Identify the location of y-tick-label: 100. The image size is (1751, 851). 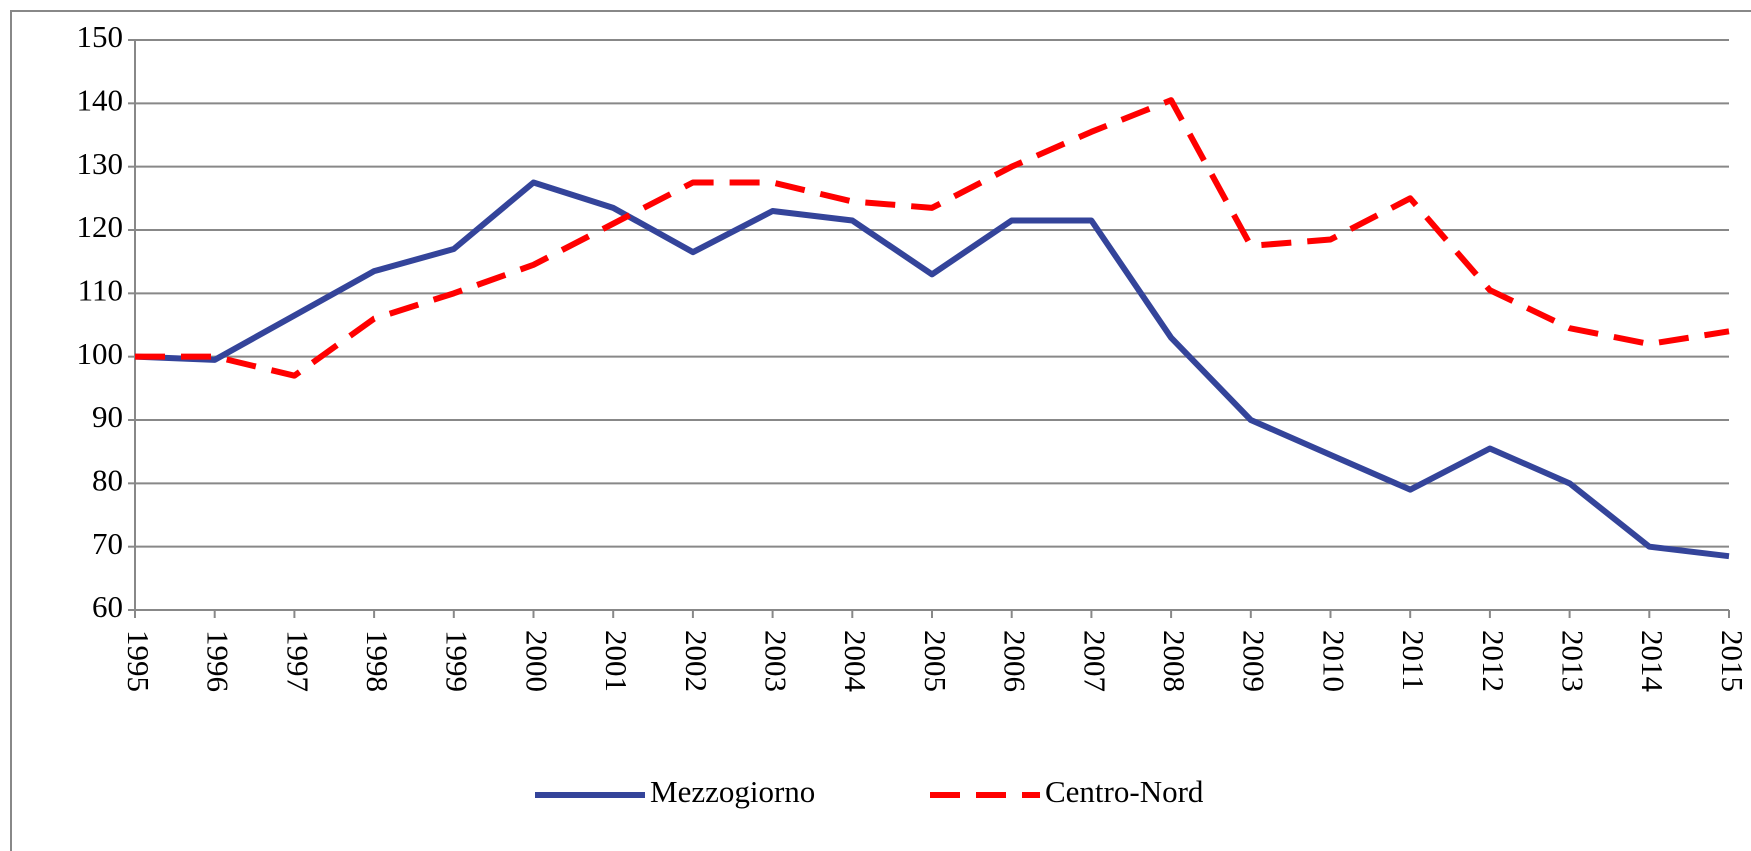
(100, 353).